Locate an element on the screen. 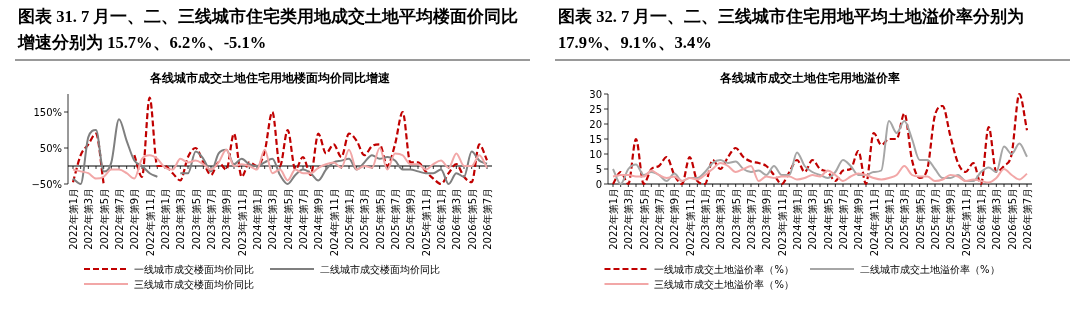  y-tick-label: 30 is located at coordinates (595, 94).